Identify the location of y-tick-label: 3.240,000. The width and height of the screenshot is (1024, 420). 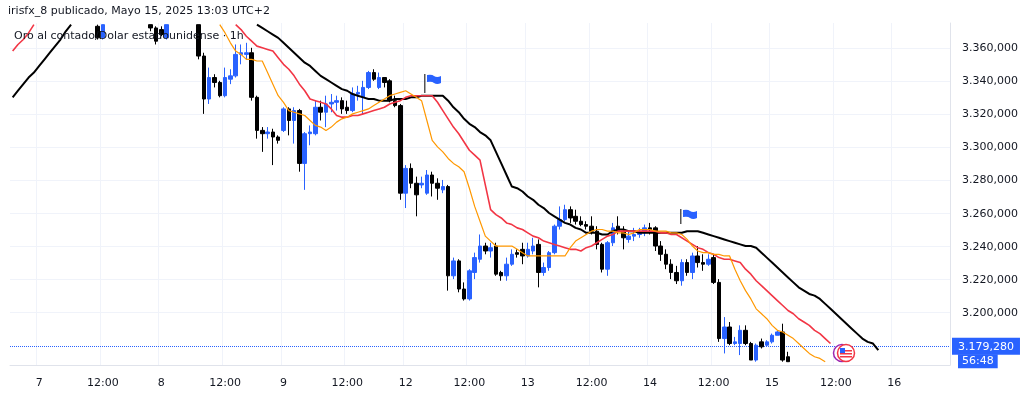
(990, 246).